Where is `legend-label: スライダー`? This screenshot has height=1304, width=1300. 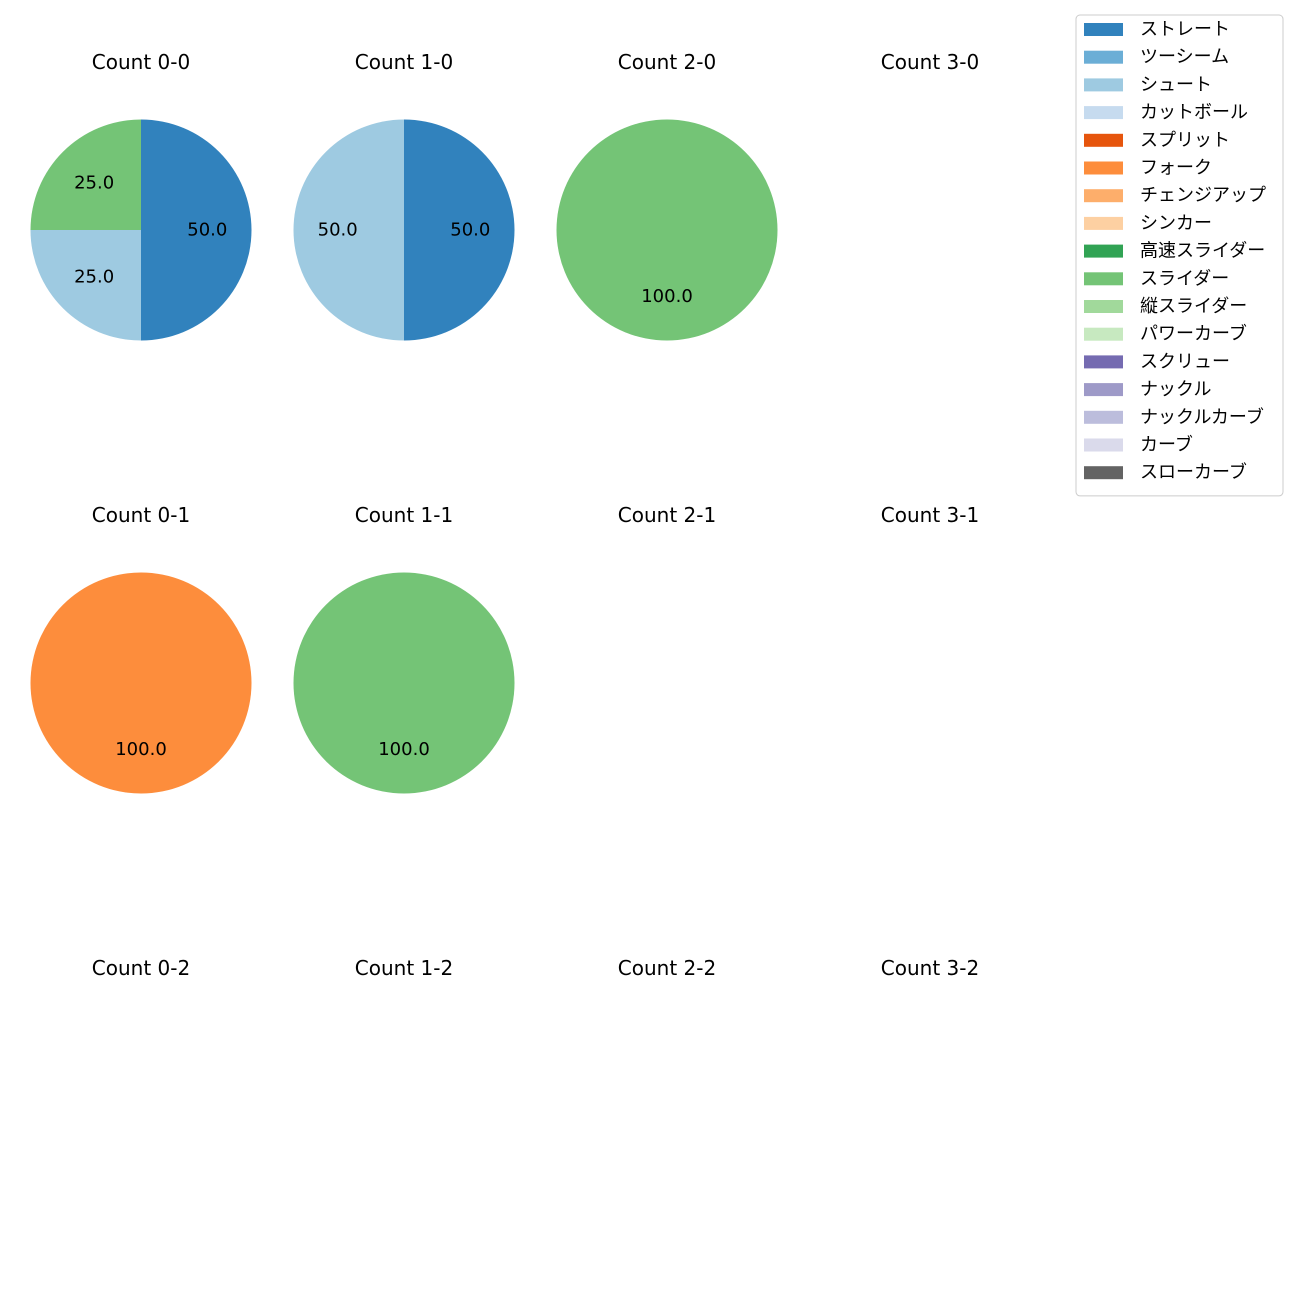 legend-label: スライダー is located at coordinates (1184, 278).